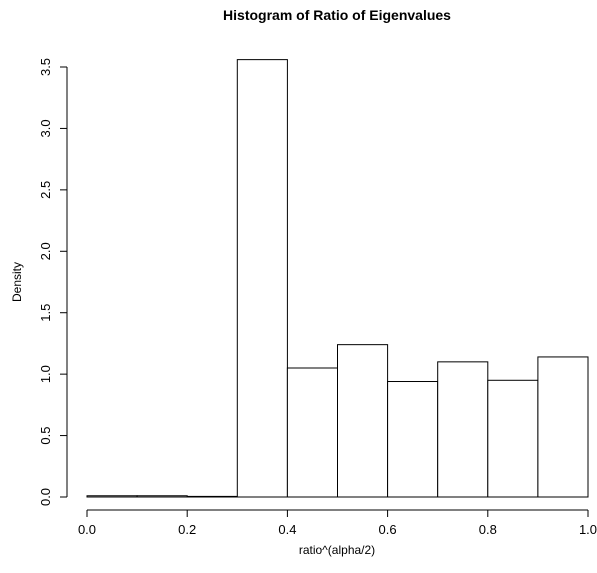  I want to click on chart-title: Histogram of Ratio of Eigenvalues, so click(337, 15).